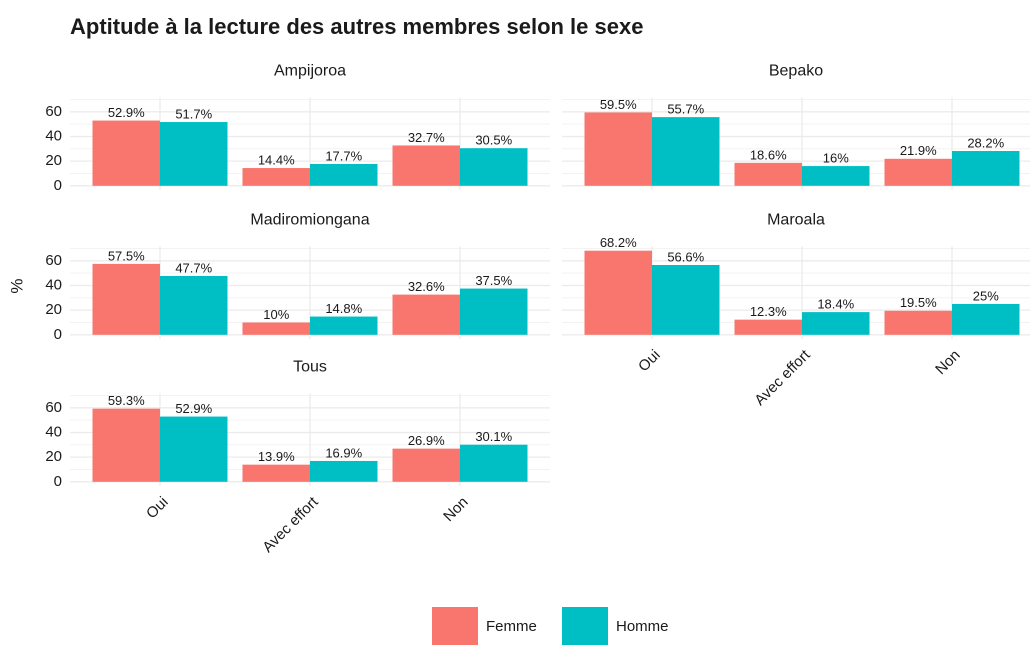  Describe the element at coordinates (493, 140) in the screenshot. I see `value-label: 30.5%` at that location.